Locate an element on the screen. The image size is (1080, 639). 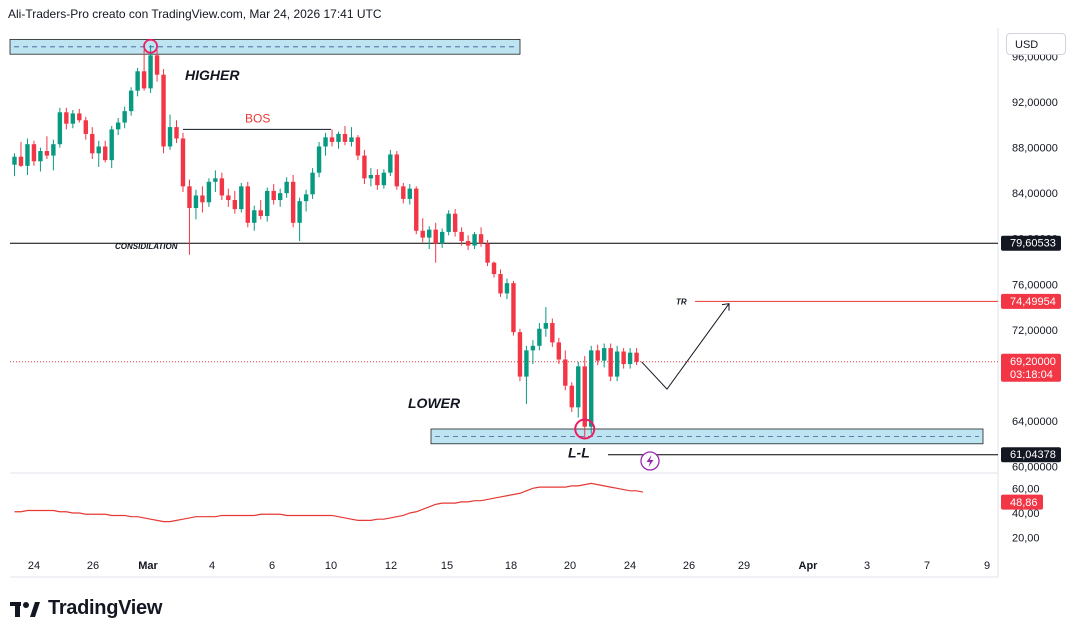
lower-low-label: L-L is located at coordinates (579, 453).